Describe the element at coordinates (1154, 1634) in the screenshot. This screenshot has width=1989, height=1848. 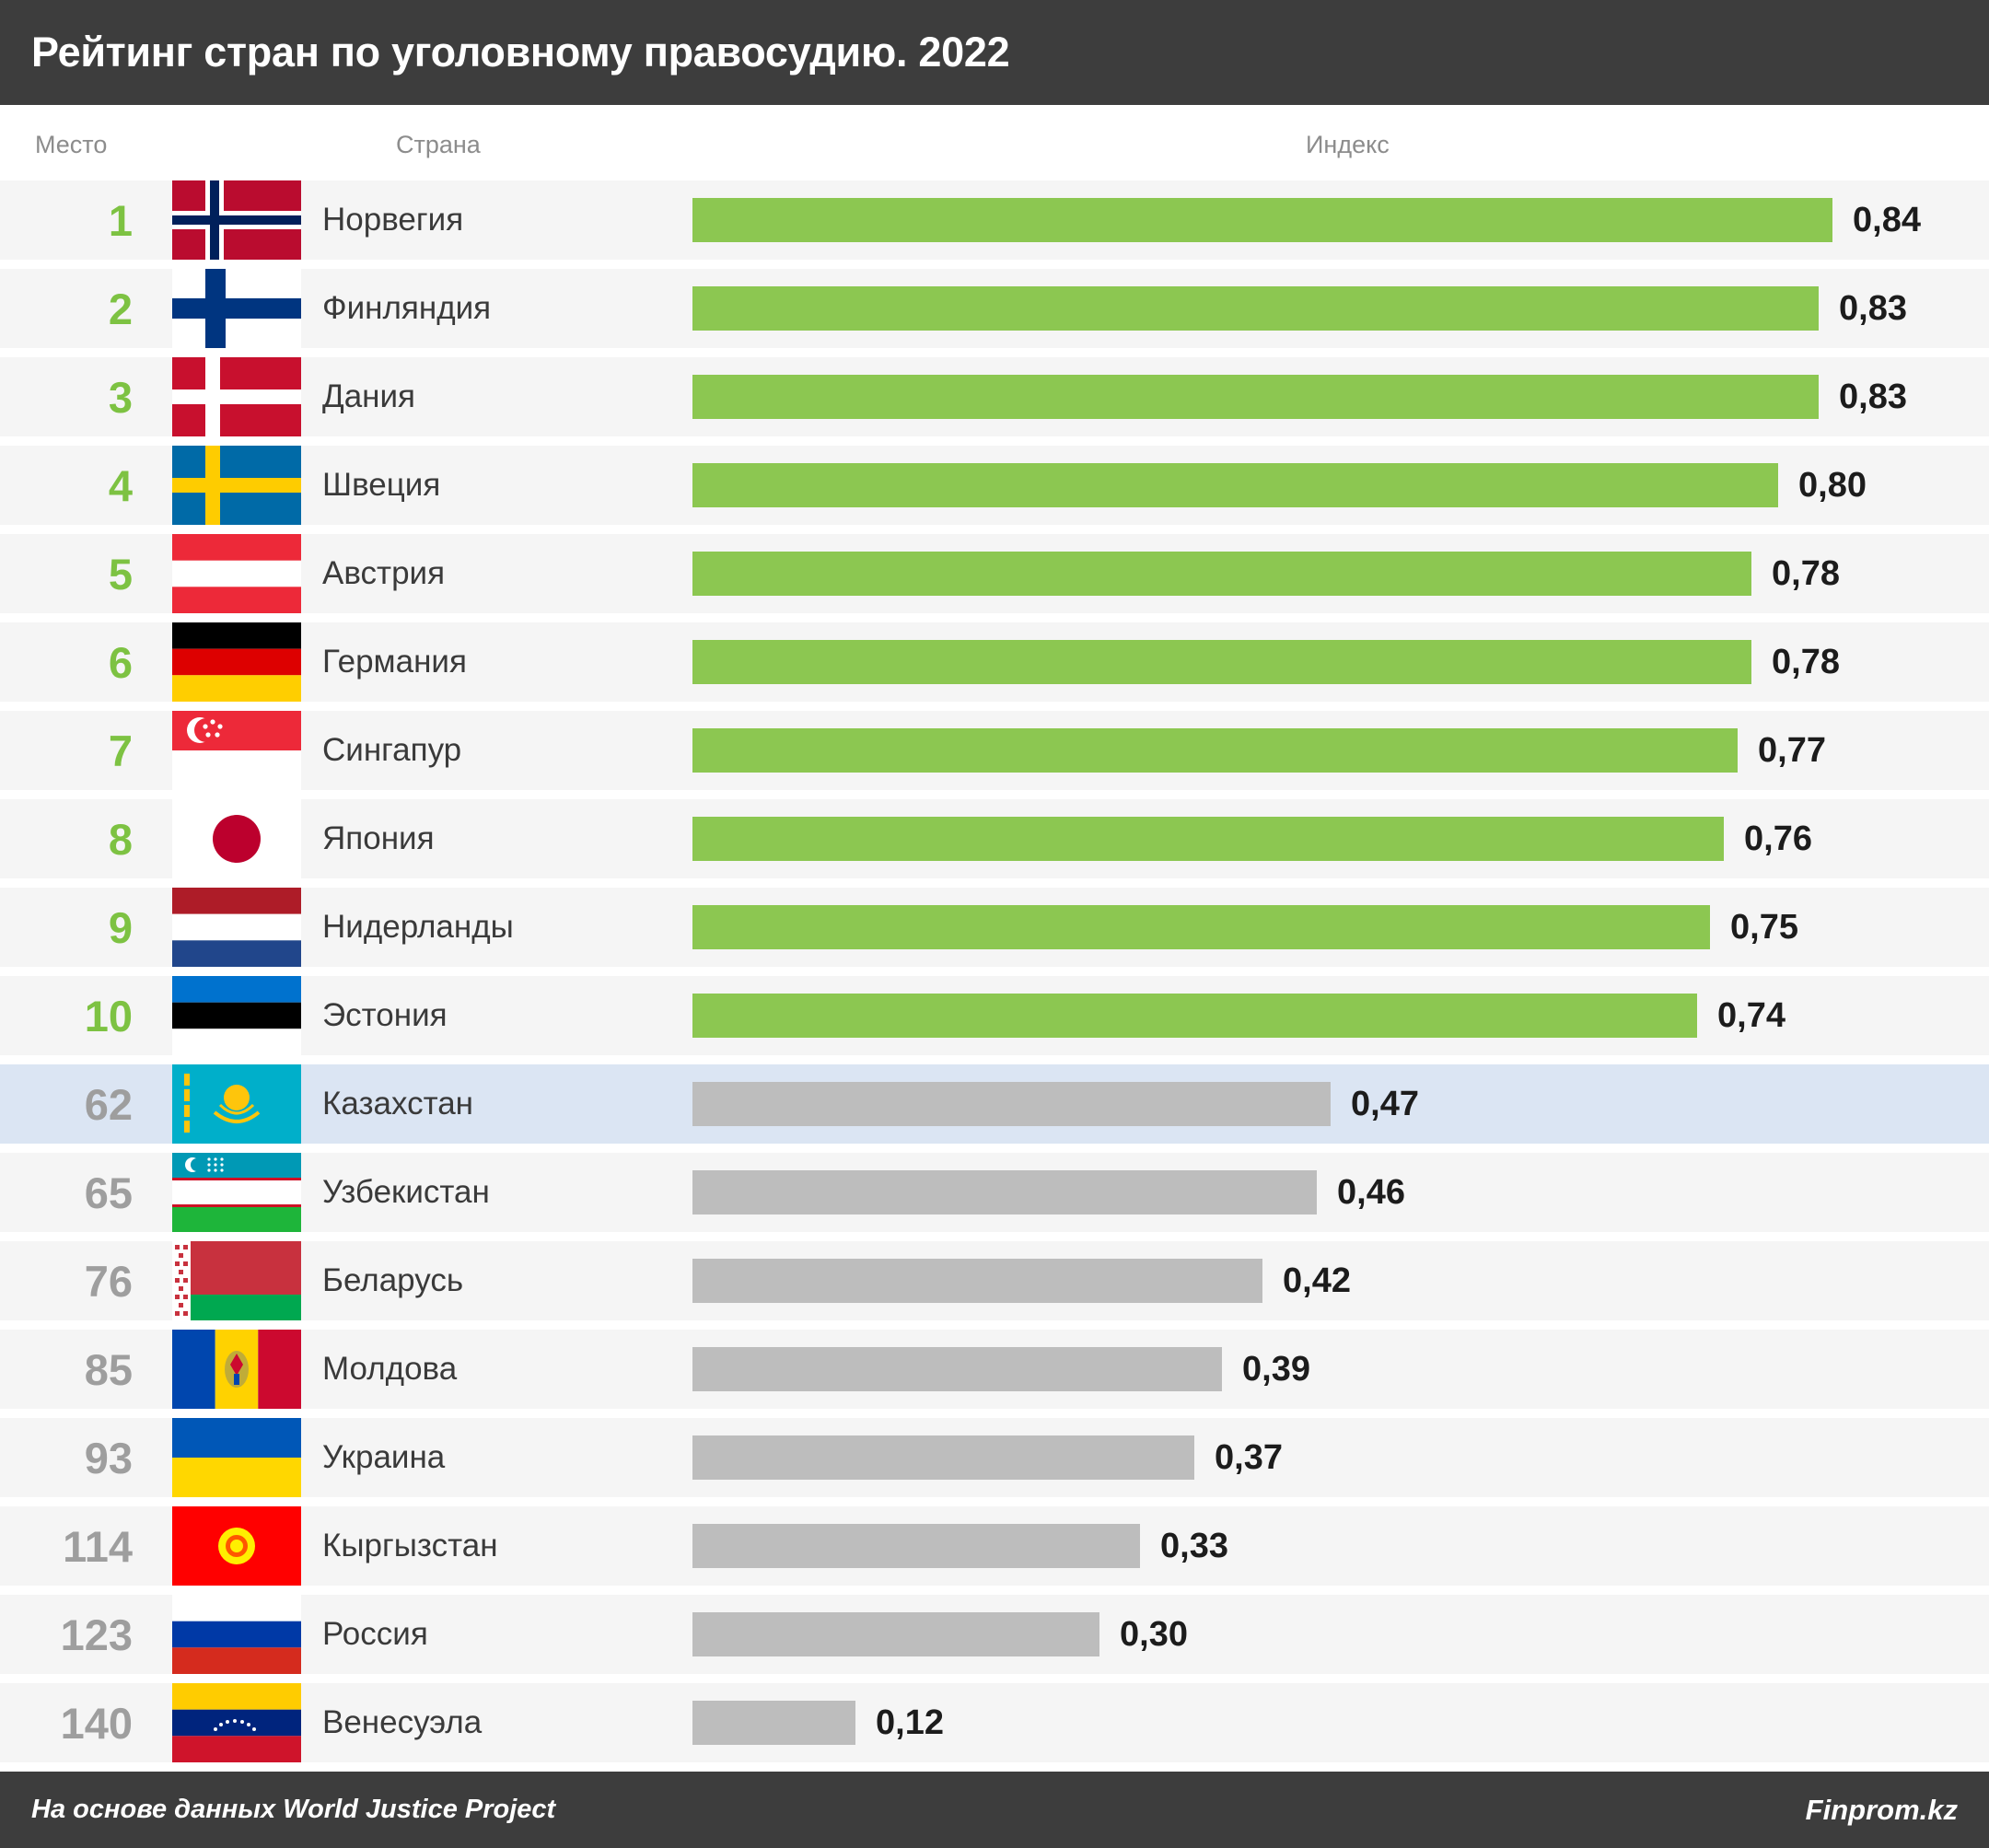
I see `index-value-label: 0,30` at that location.